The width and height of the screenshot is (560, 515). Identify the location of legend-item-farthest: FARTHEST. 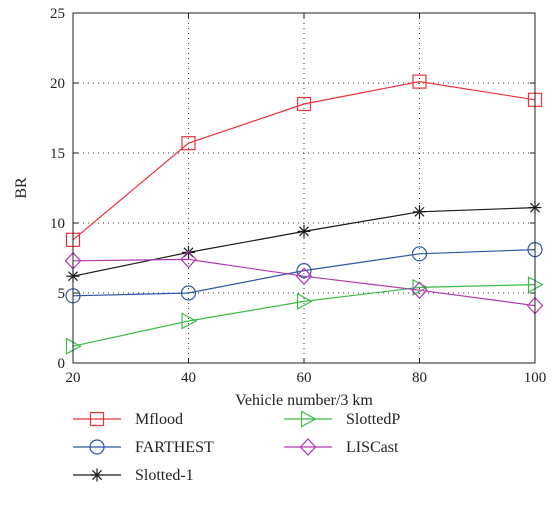
(143, 447).